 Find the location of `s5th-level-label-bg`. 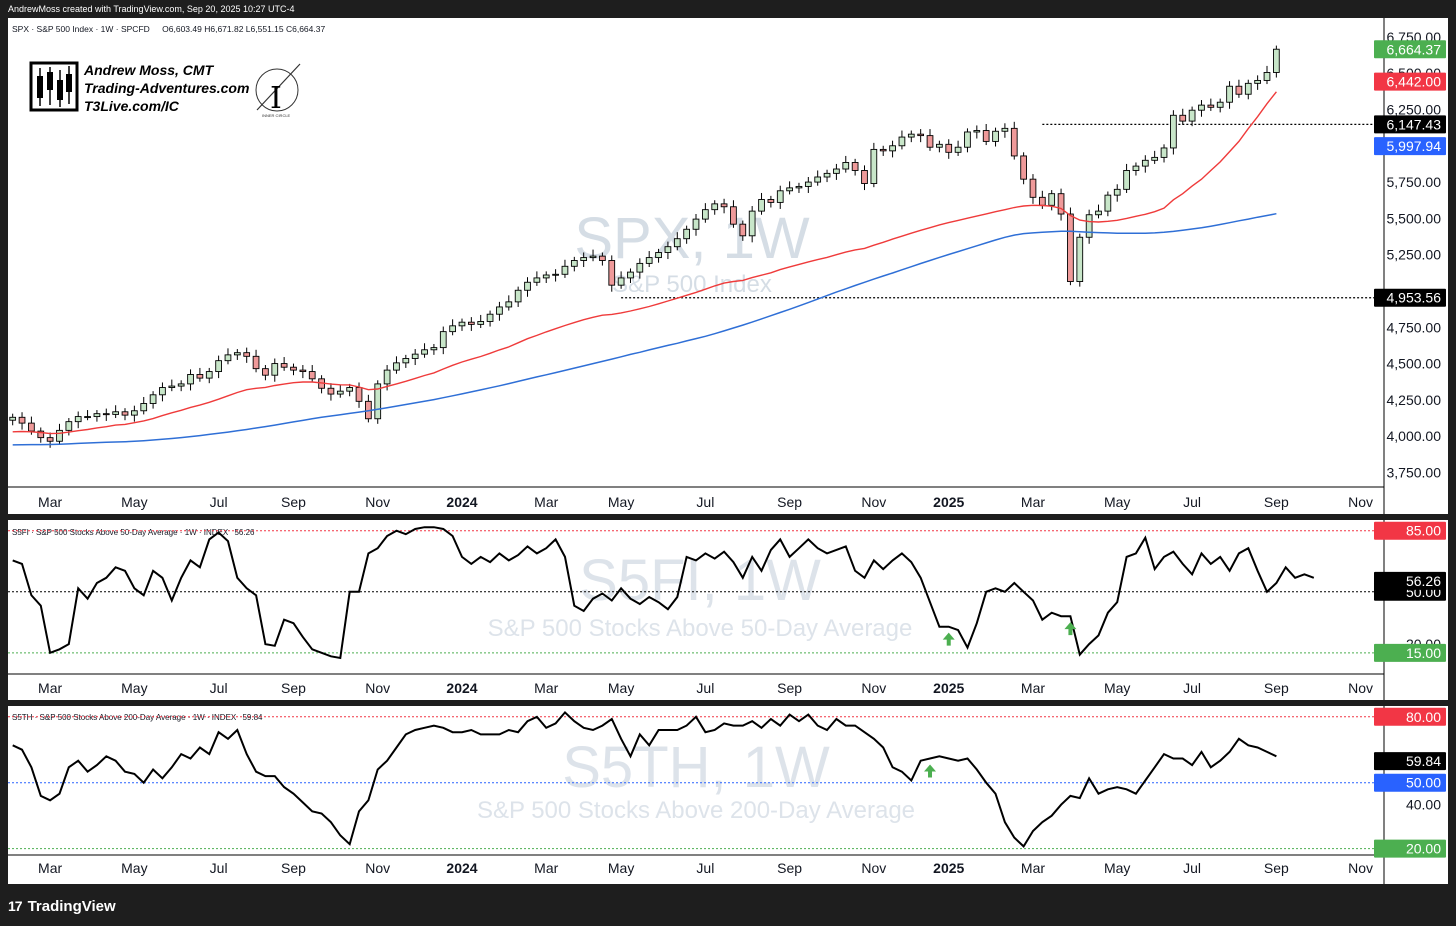

s5th-level-label-bg is located at coordinates (1410, 716).